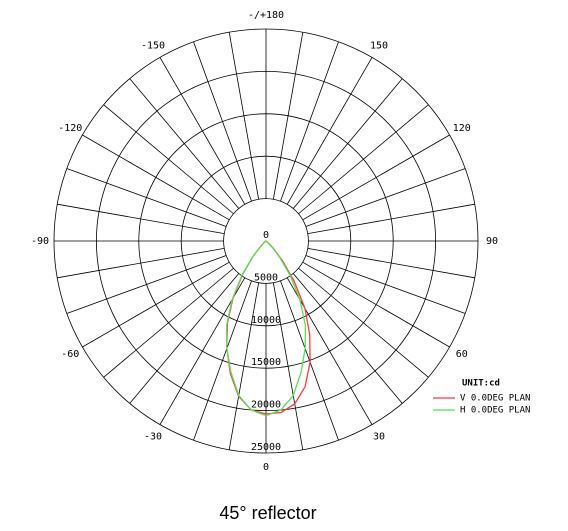 The height and width of the screenshot is (531, 568). Describe the element at coordinates (266, 15) in the screenshot. I see `theta-tick-label: -/+180` at that location.